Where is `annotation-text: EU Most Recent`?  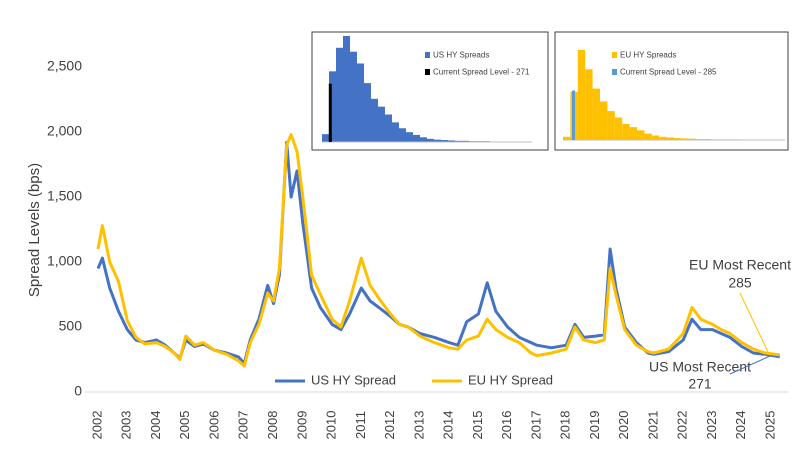
annotation-text: EU Most Recent is located at coordinates (740, 265).